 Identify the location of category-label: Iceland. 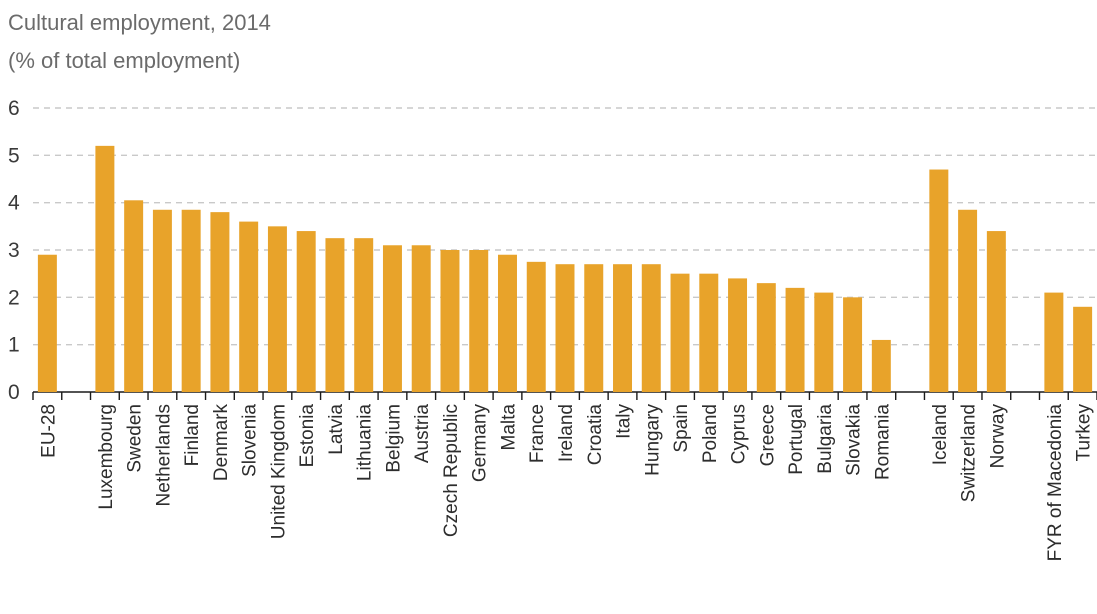
(940, 434).